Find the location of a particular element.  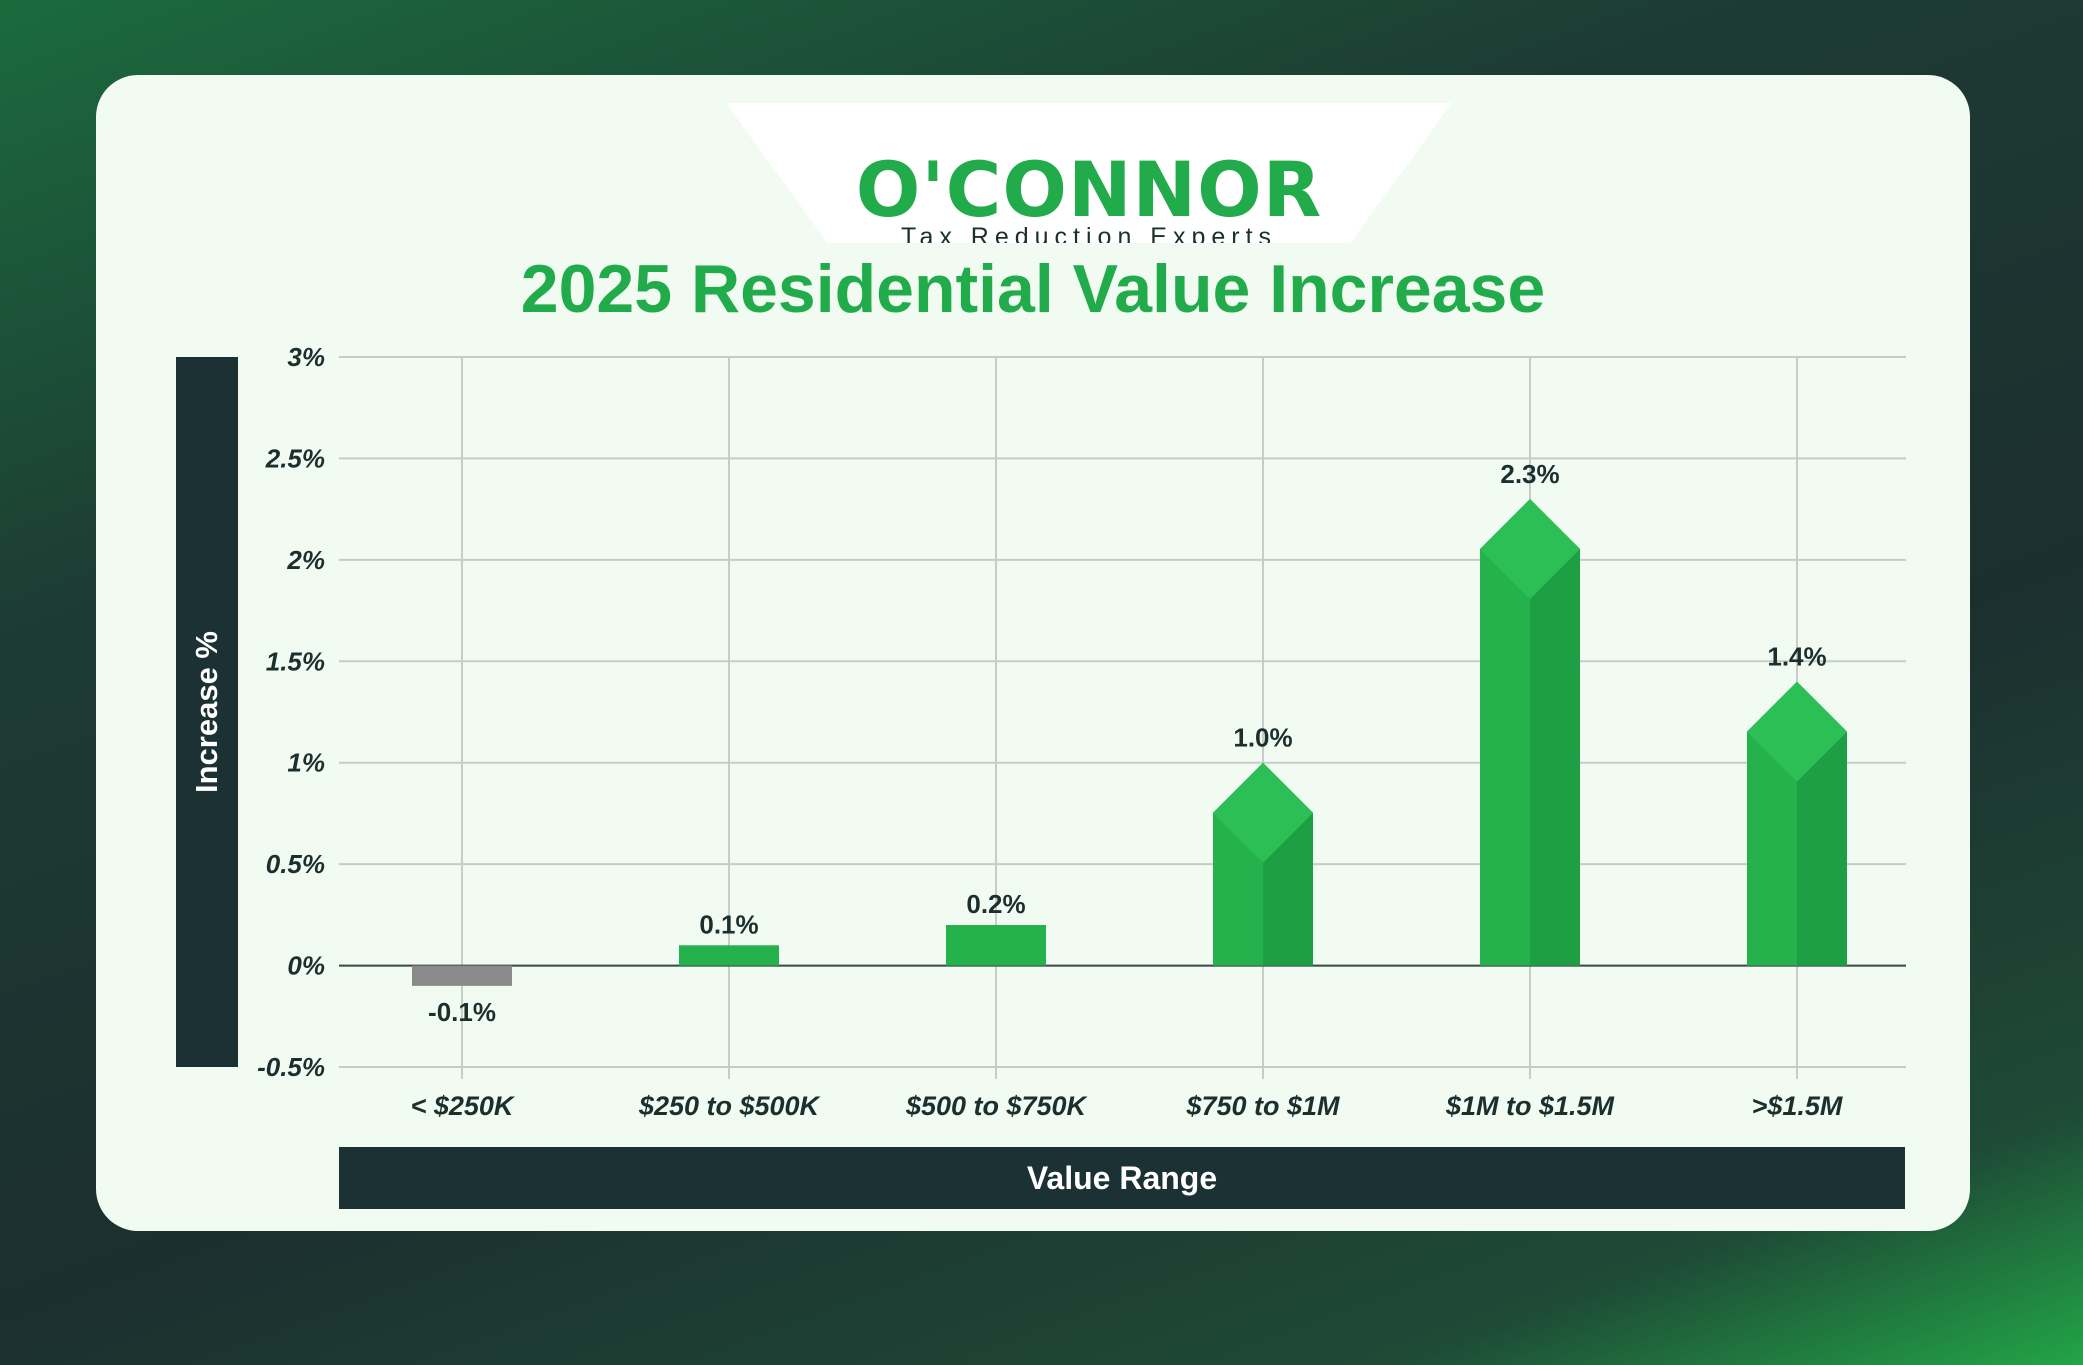

x-axis-band: Value Range is located at coordinates (1122, 1178).